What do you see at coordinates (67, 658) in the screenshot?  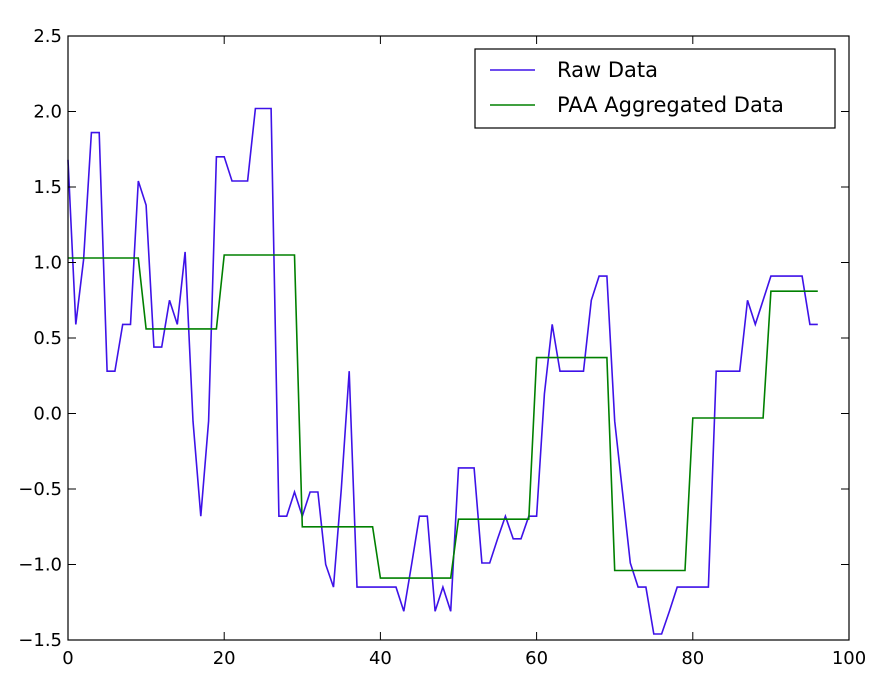 I see `x-tick-label: 0` at bounding box center [67, 658].